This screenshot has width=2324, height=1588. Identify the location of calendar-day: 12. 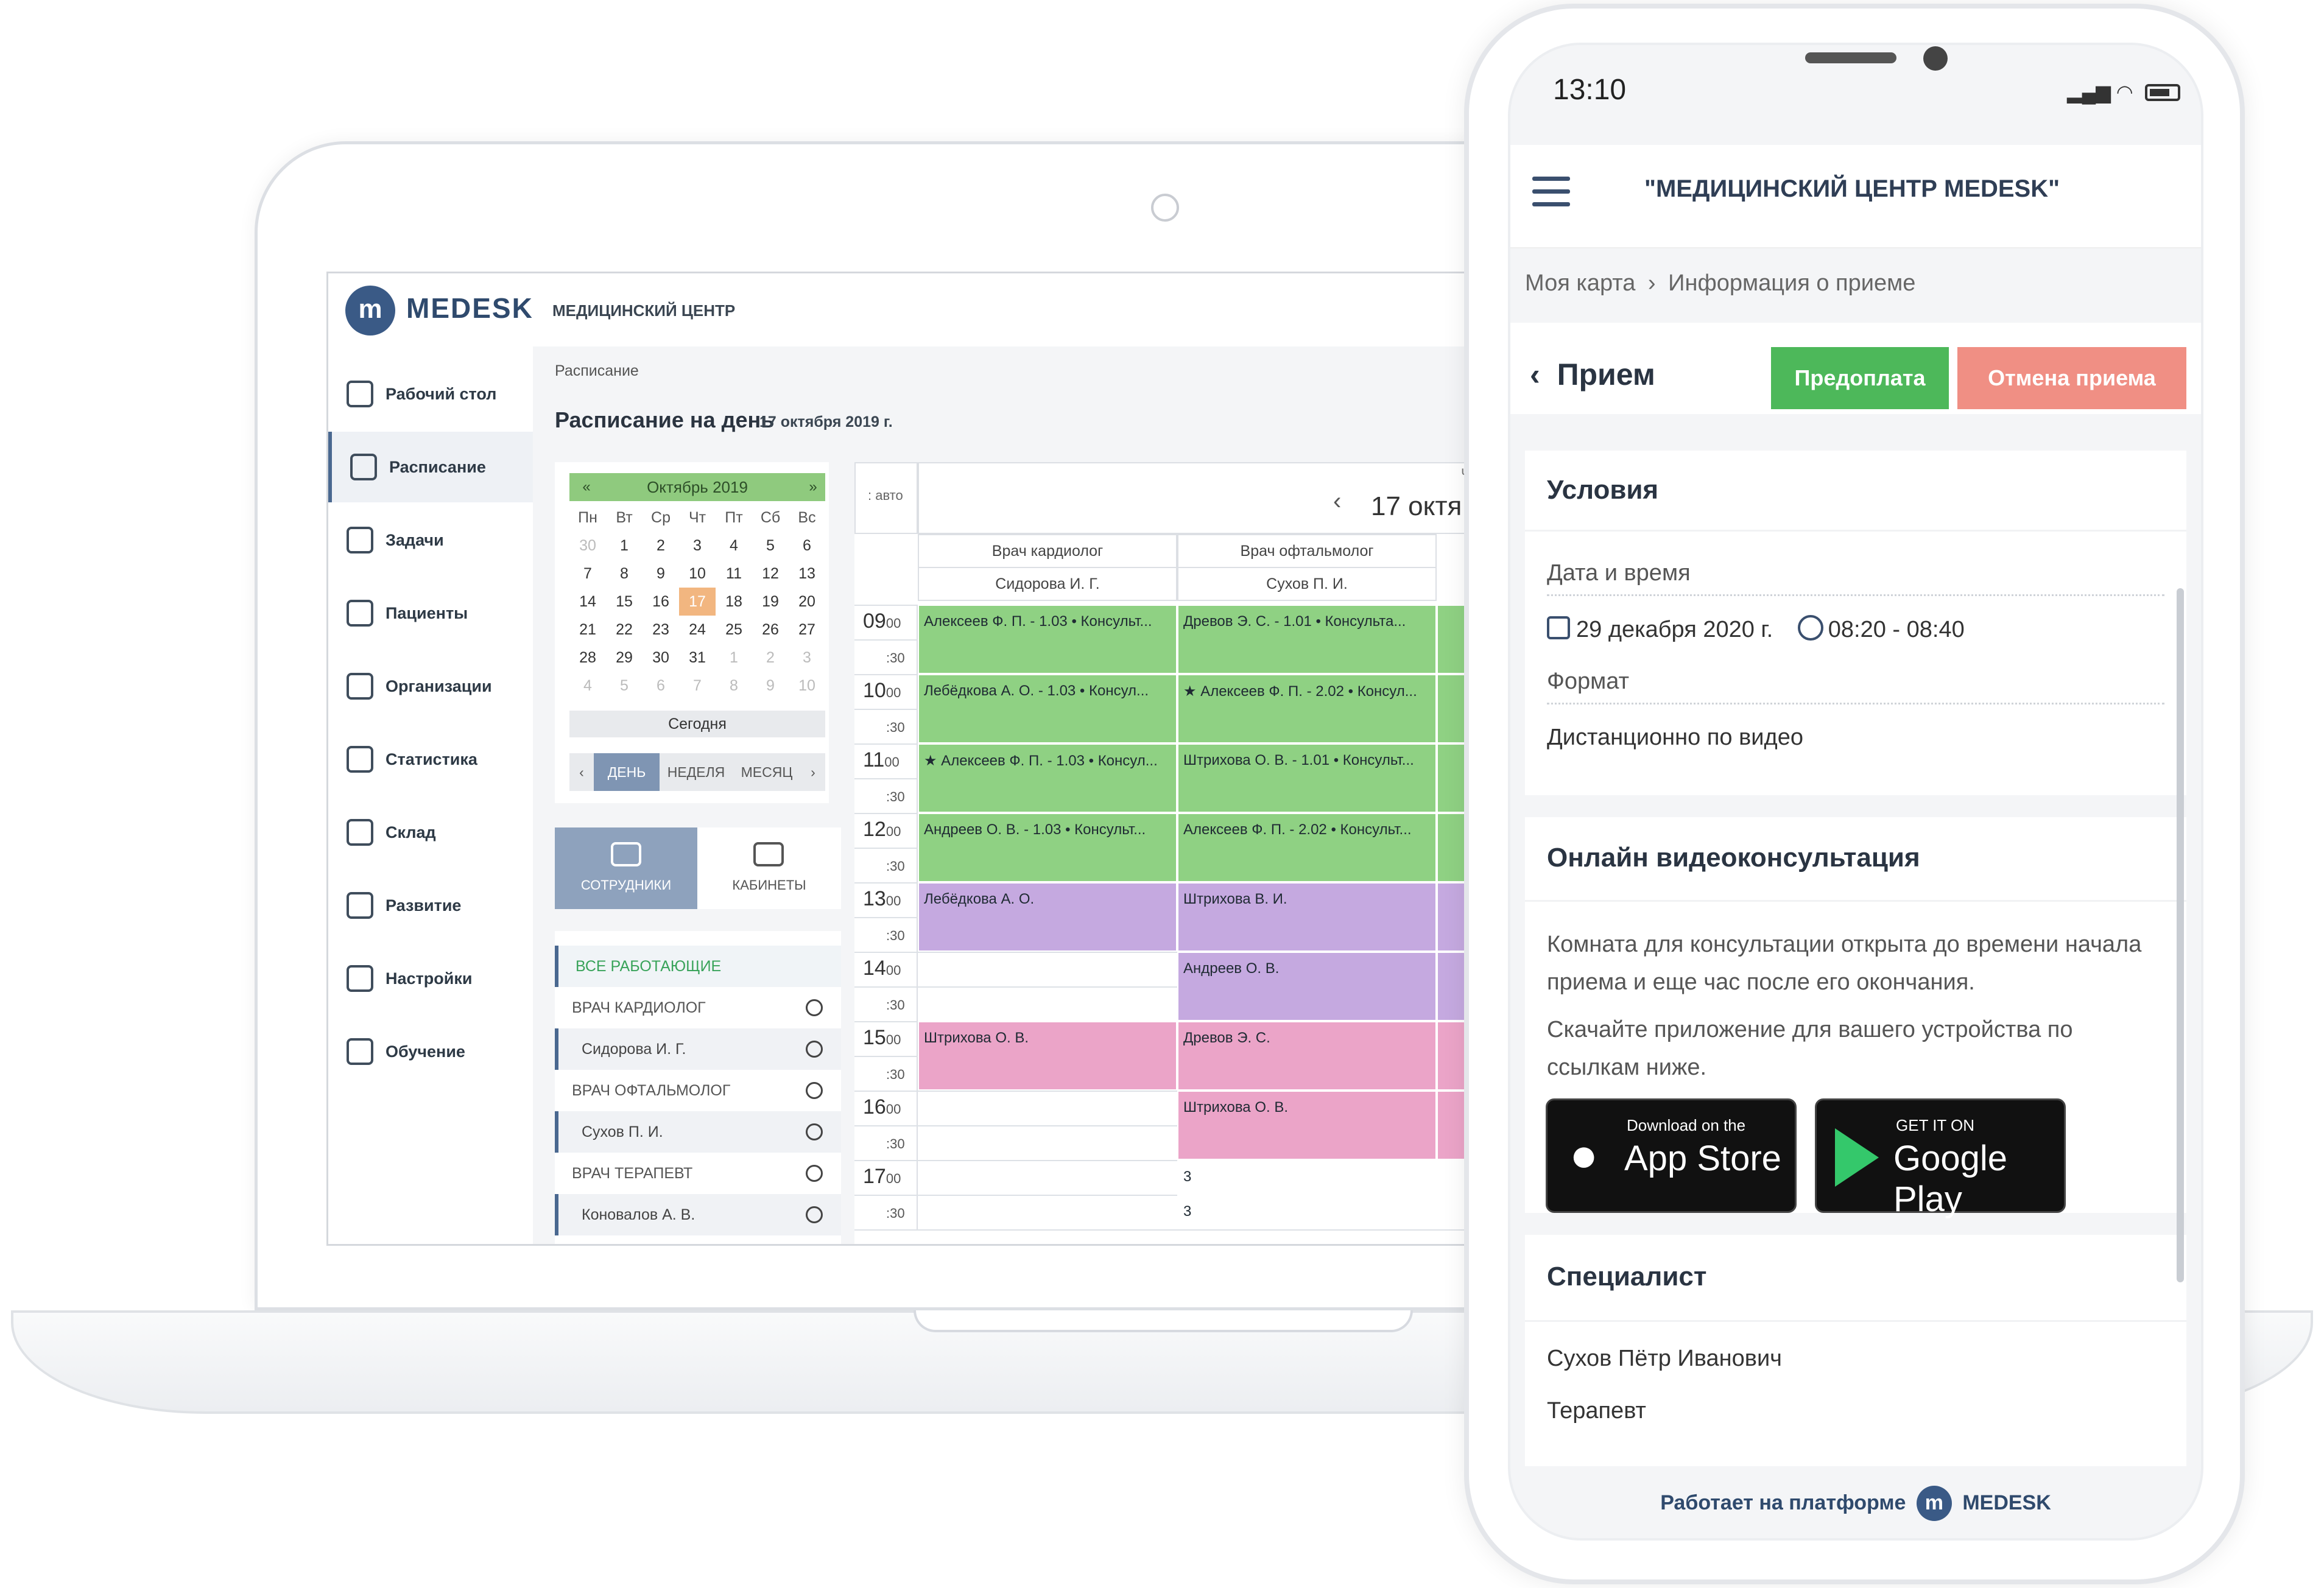
(770, 573).